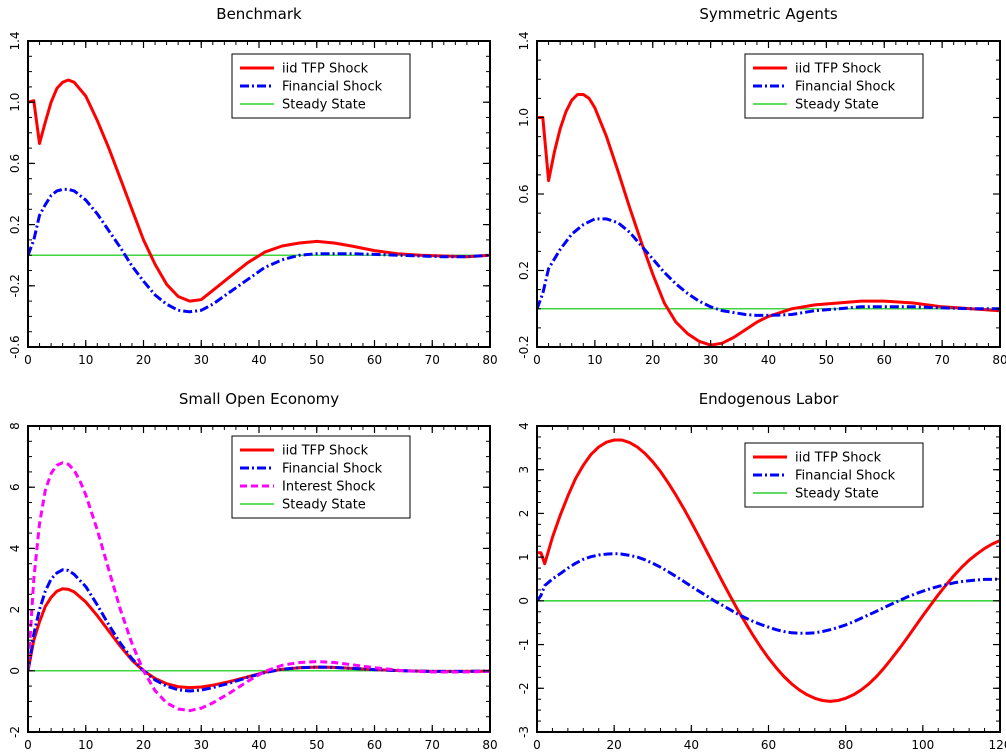 The width and height of the screenshot is (1006, 755). I want to click on chart-title: Symmetric Agents, so click(768, 14).